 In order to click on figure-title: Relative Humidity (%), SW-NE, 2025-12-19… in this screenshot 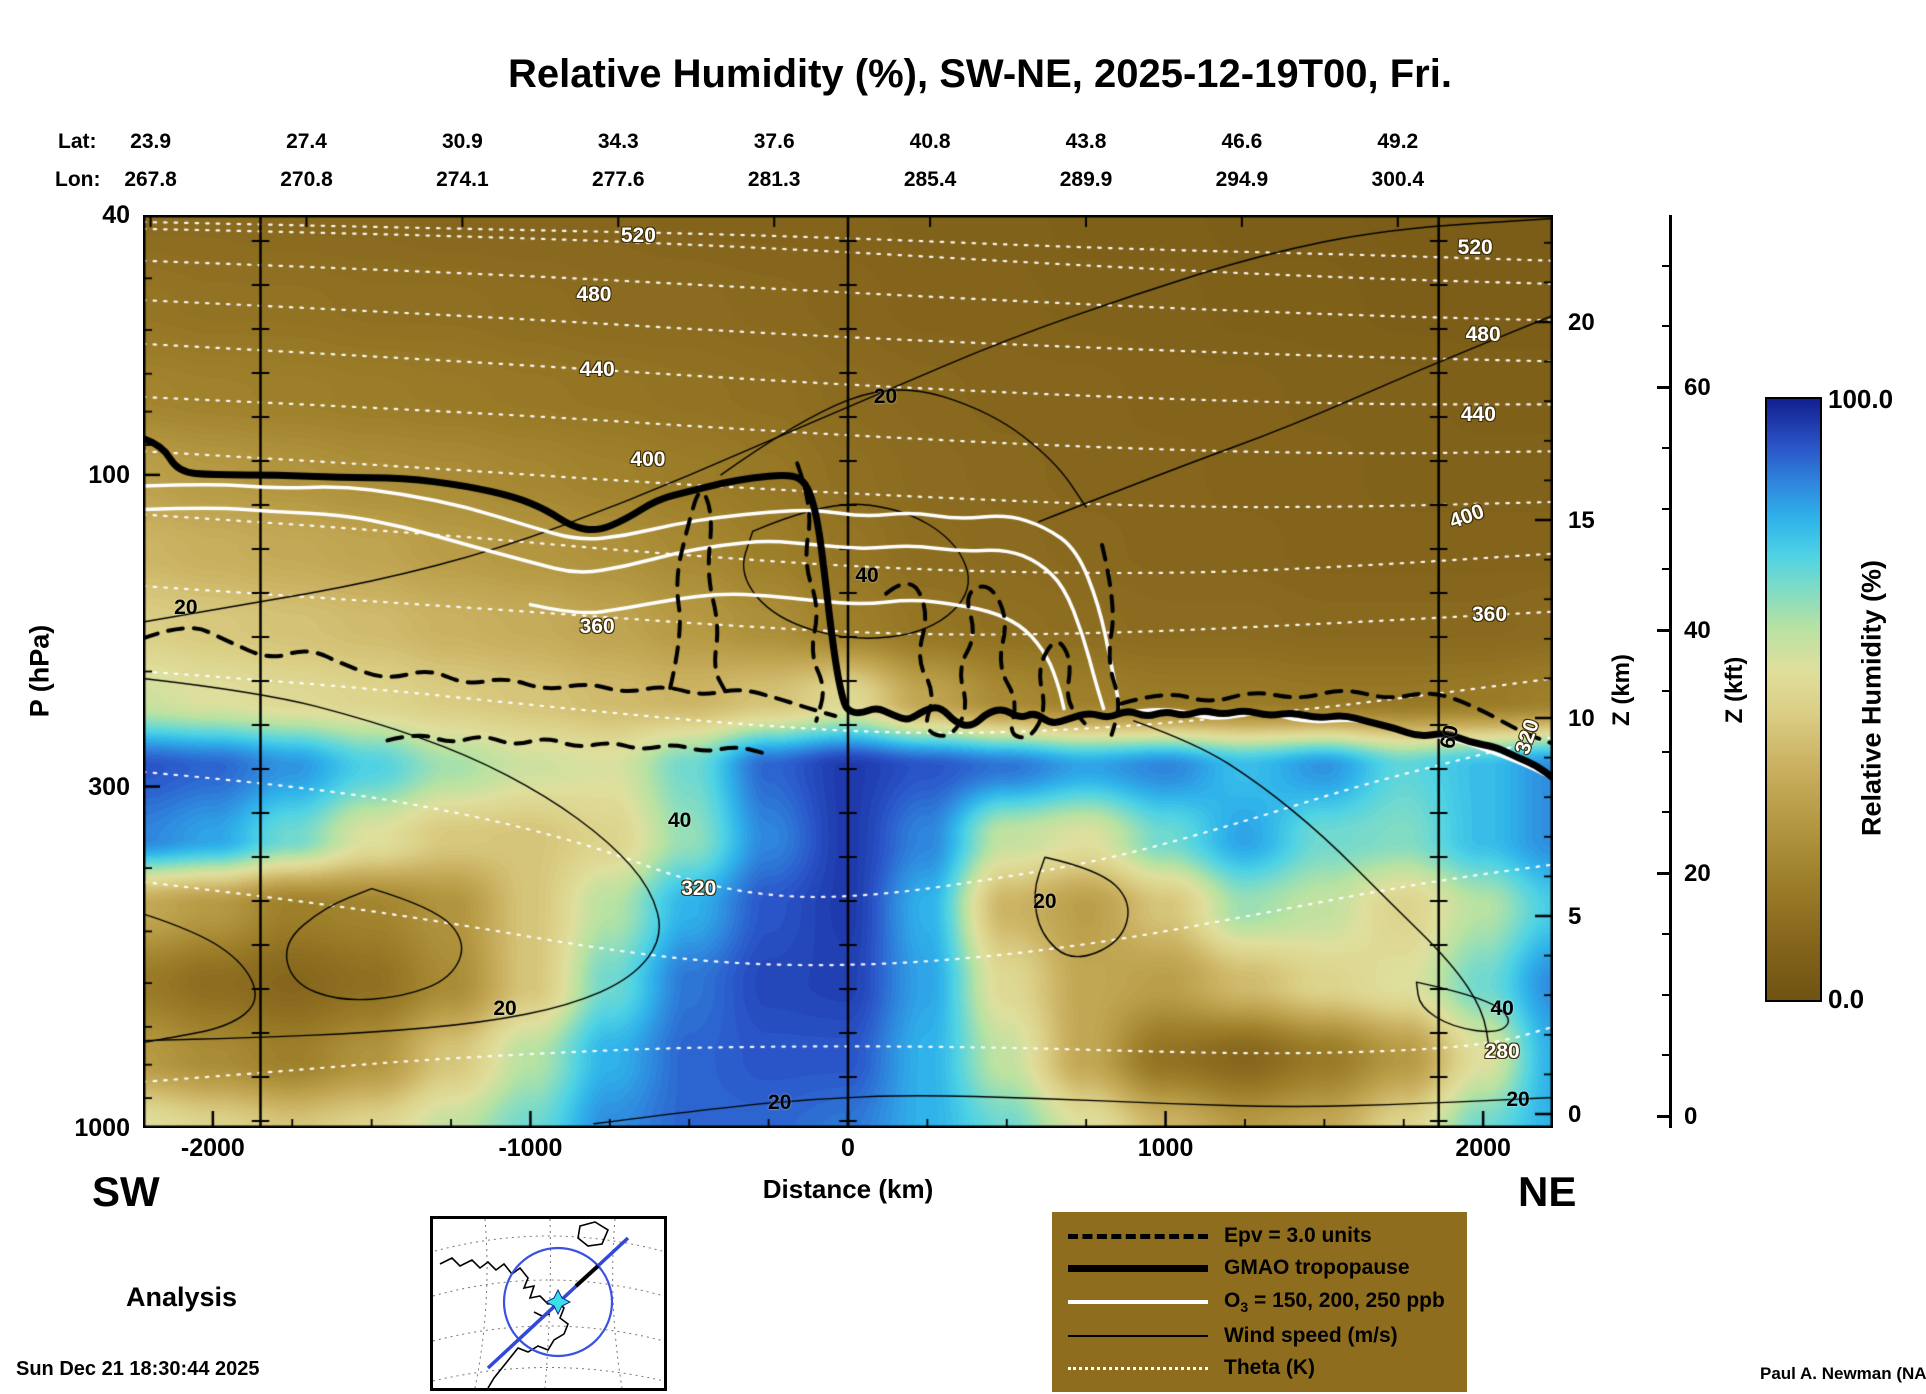, I will do `click(980, 74)`.